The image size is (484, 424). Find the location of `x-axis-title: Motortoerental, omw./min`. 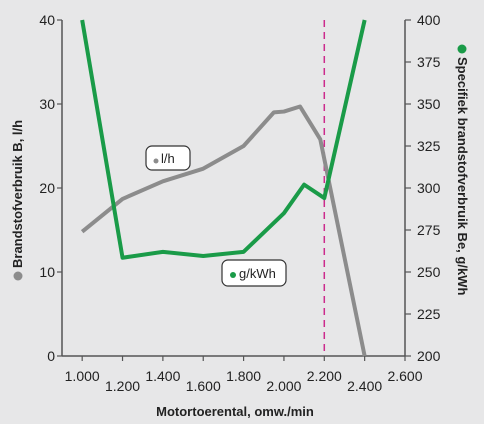

x-axis-title: Motortoerental, omw./min is located at coordinates (235, 411).